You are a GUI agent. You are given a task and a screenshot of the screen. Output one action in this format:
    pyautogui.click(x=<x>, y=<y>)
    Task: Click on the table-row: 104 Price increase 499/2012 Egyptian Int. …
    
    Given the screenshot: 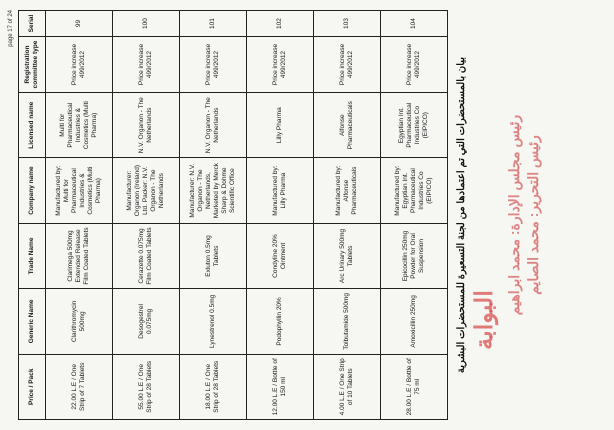 What is the action you would take?
    pyautogui.click(x=414, y=215)
    